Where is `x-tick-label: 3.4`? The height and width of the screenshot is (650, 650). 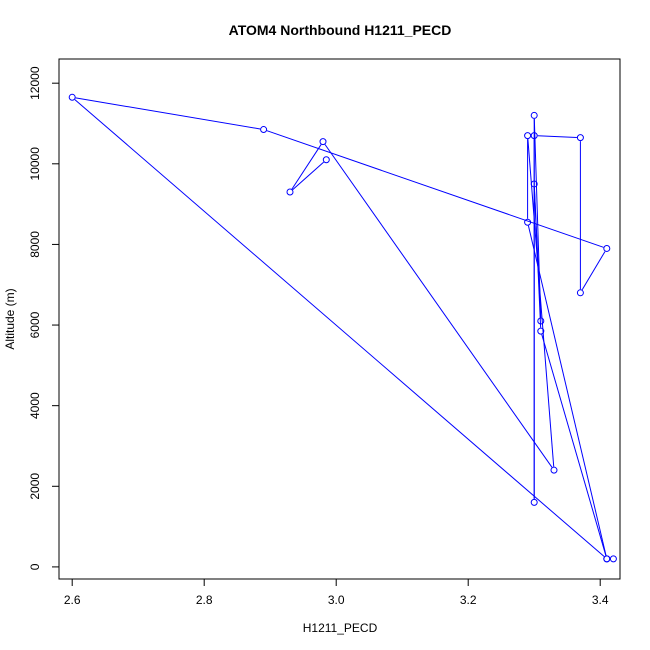 x-tick-label: 3.4 is located at coordinates (600, 600).